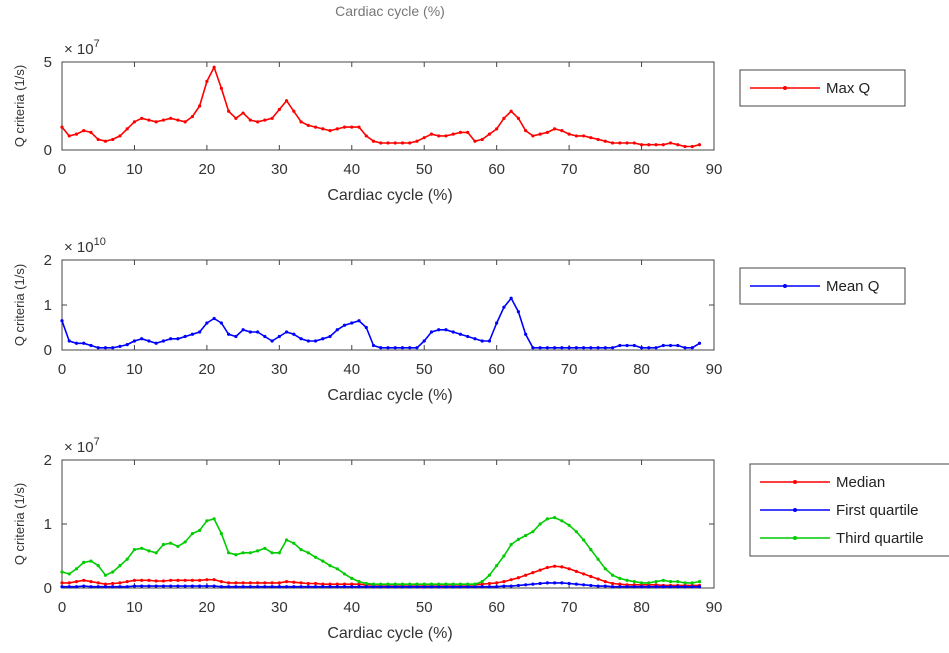 The height and width of the screenshot is (653, 949). Describe the element at coordinates (569, 369) in the screenshot. I see `x-tick-label: 70` at that location.